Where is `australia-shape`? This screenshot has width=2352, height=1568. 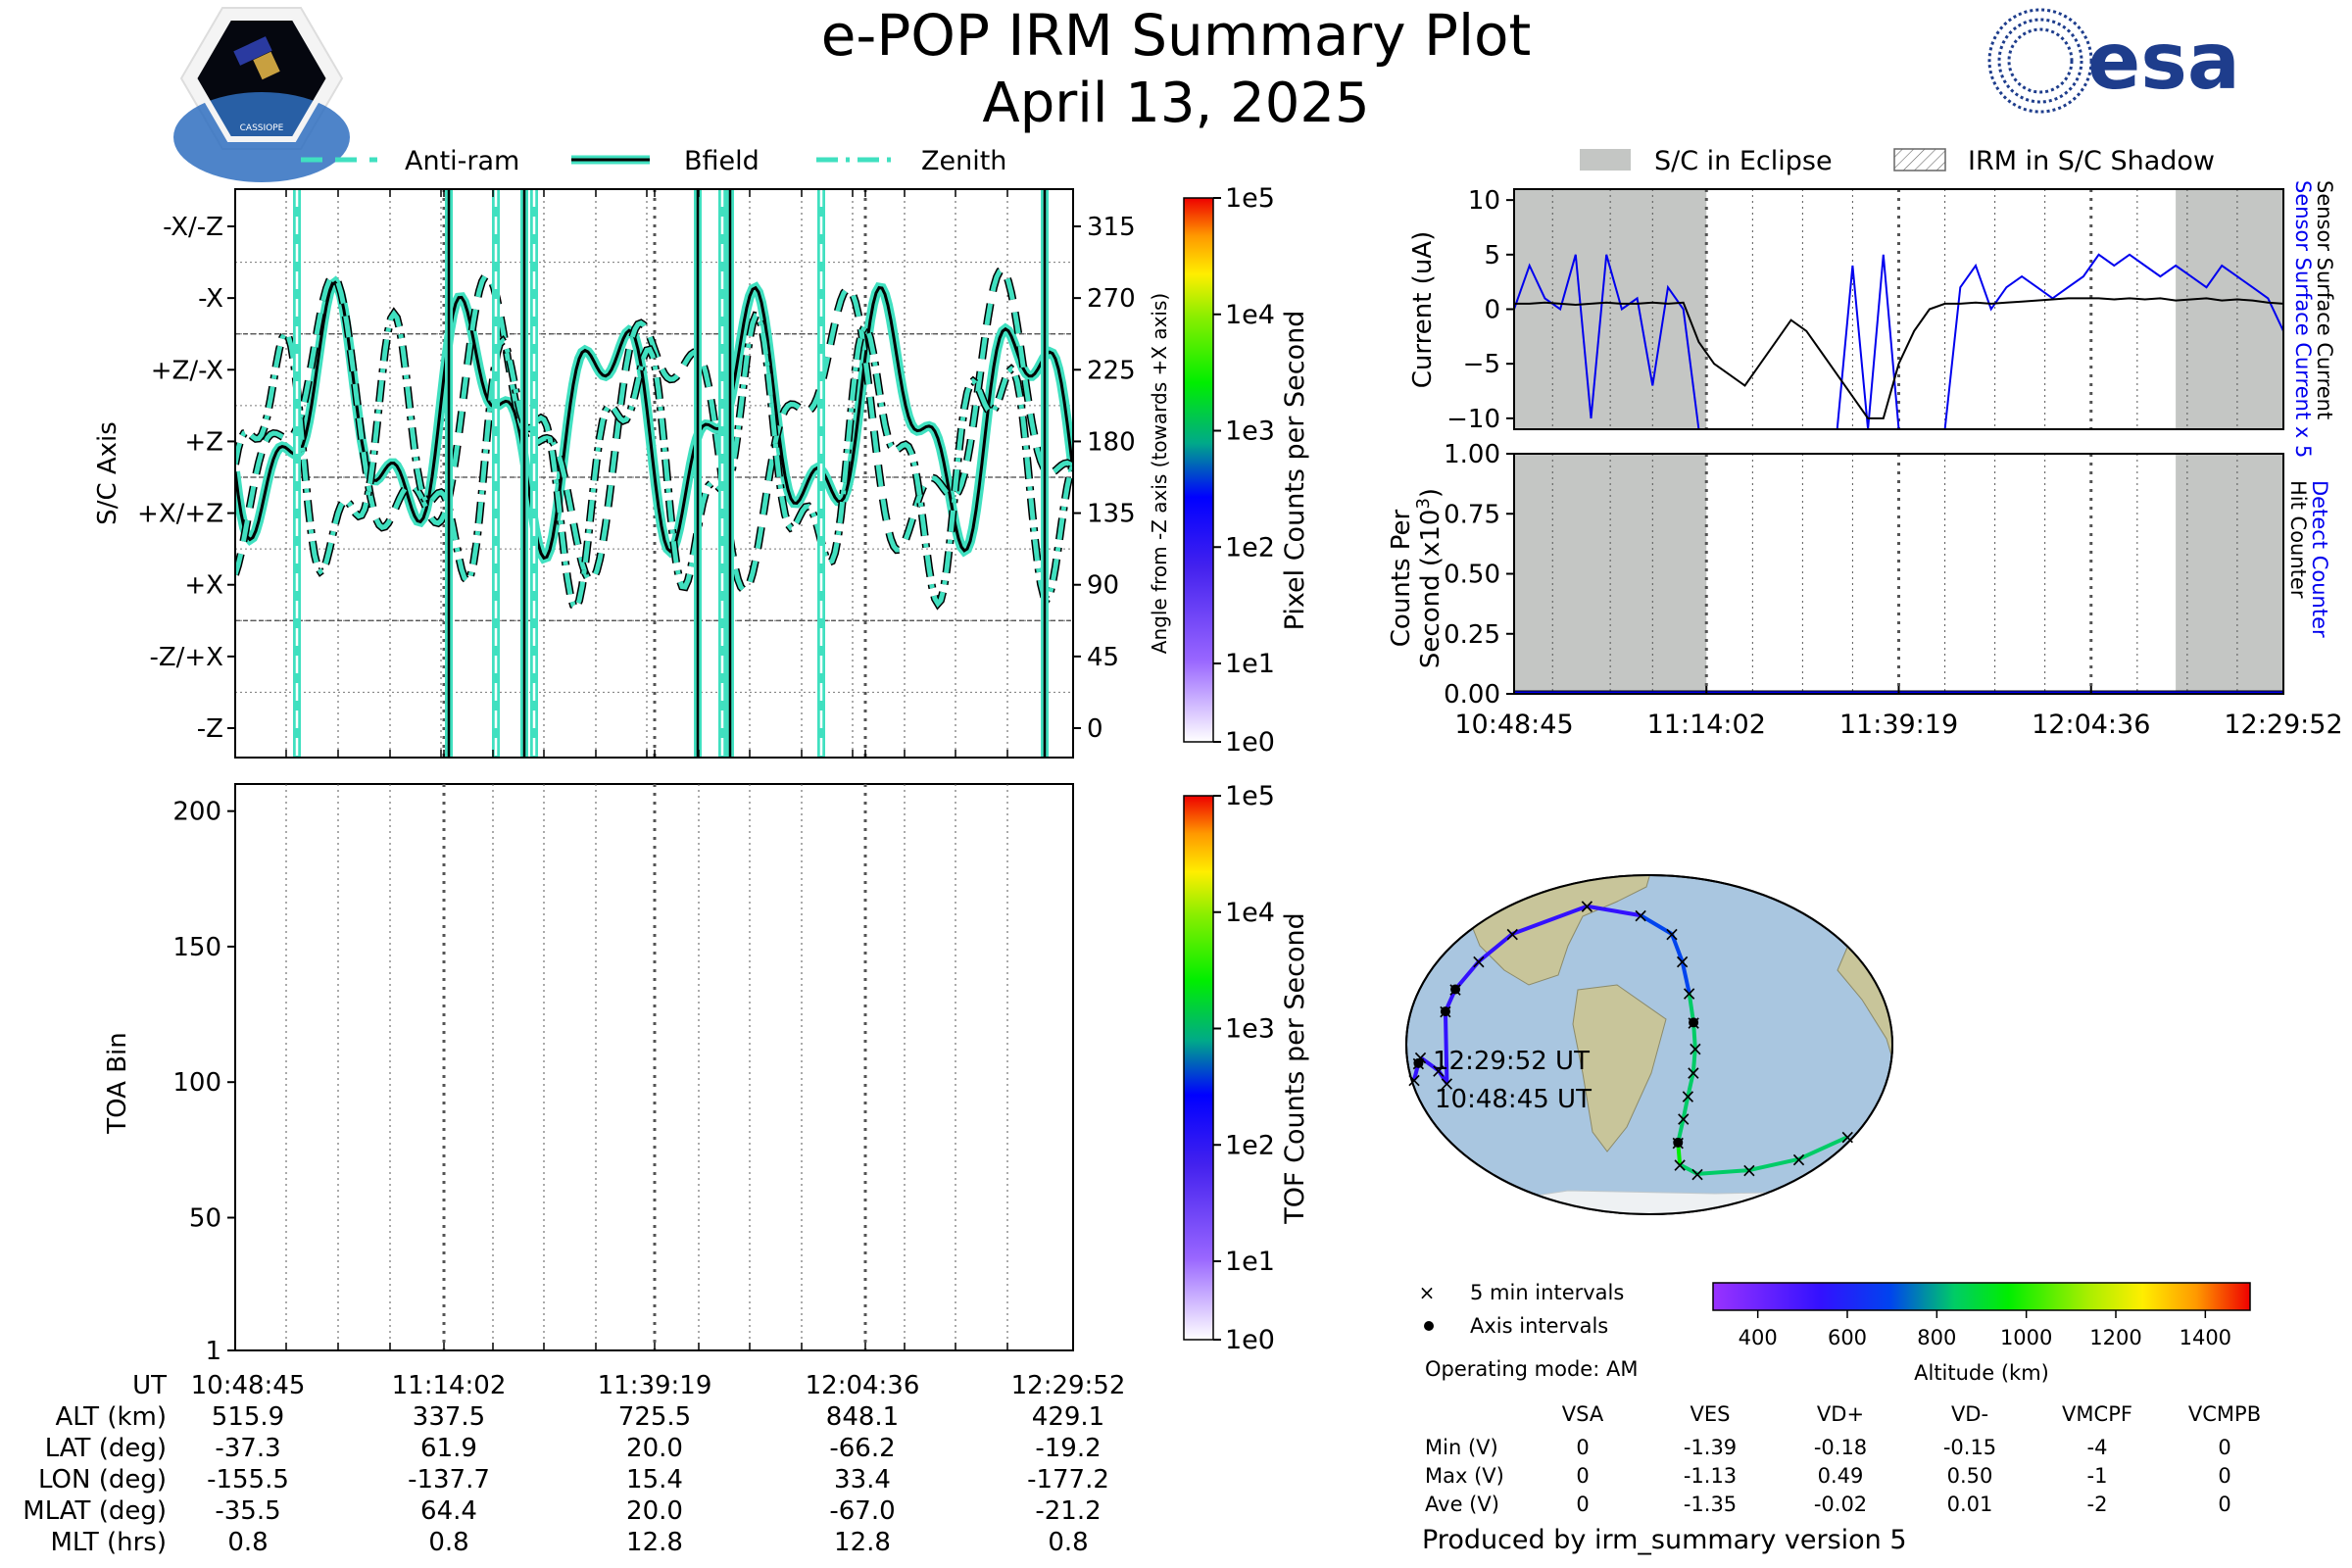
australia-shape is located at coordinates (2114, 1085).